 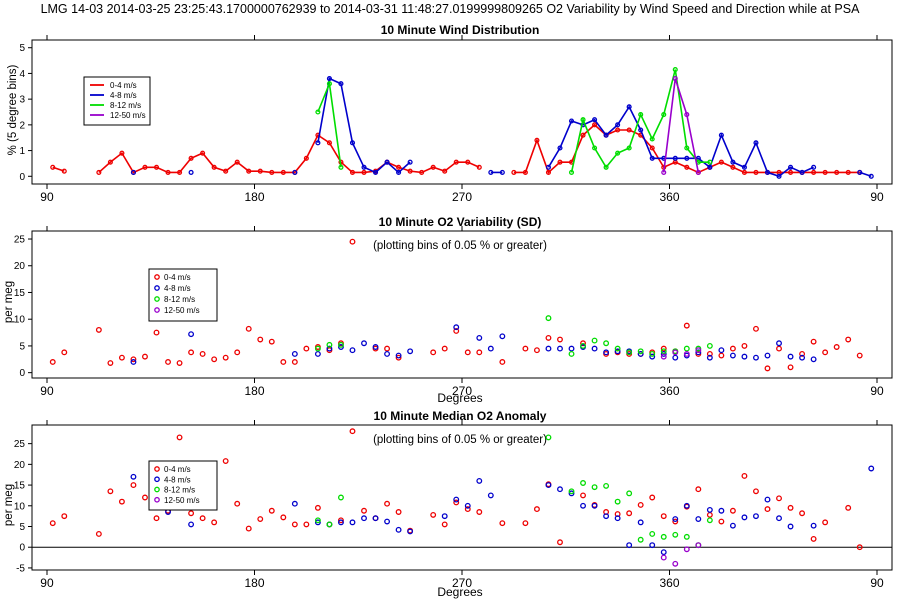 What do you see at coordinates (20, 506) in the screenshot?
I see `y-tick-label: 10` at bounding box center [20, 506].